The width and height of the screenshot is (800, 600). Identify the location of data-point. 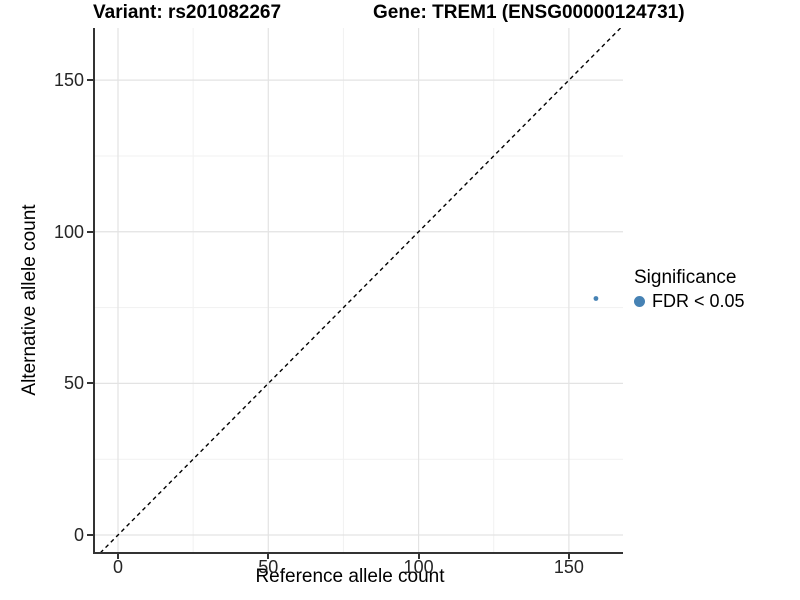
(596, 298).